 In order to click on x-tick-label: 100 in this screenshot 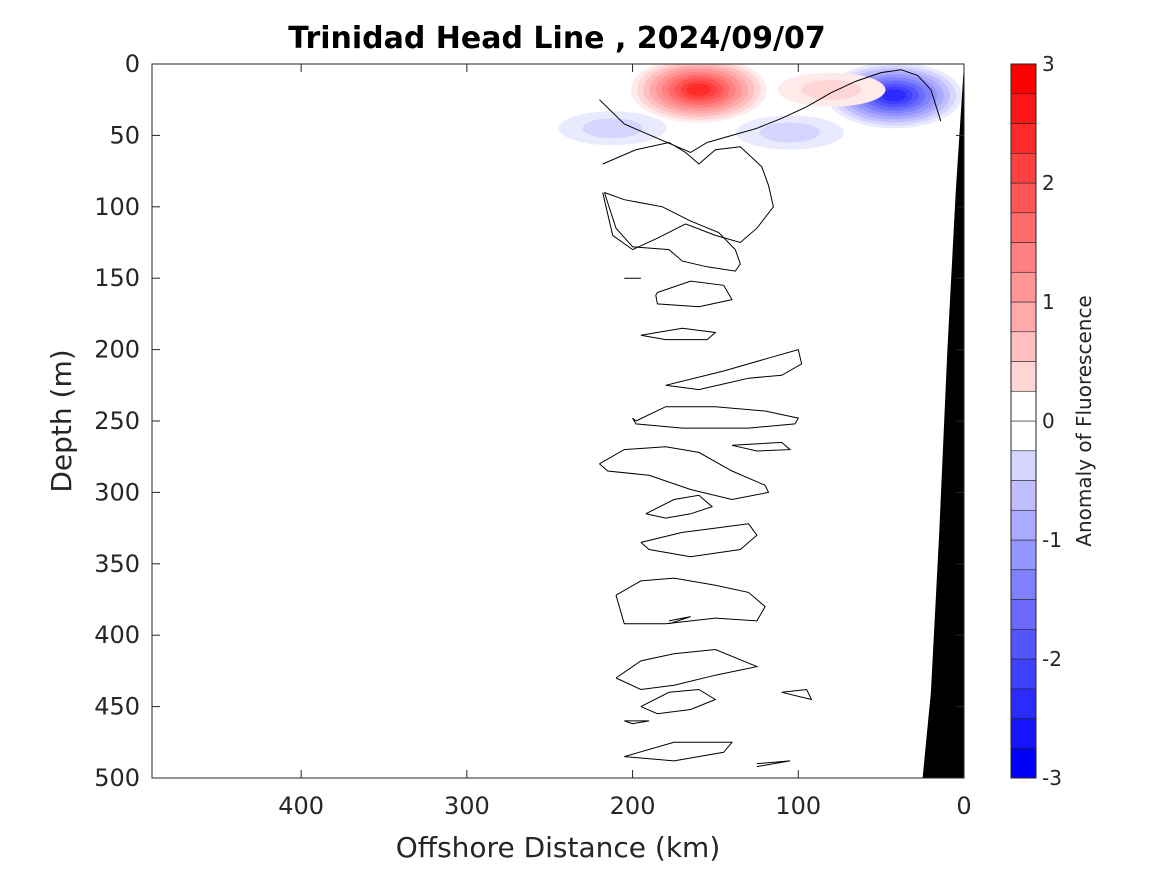, I will do `click(798, 806)`.